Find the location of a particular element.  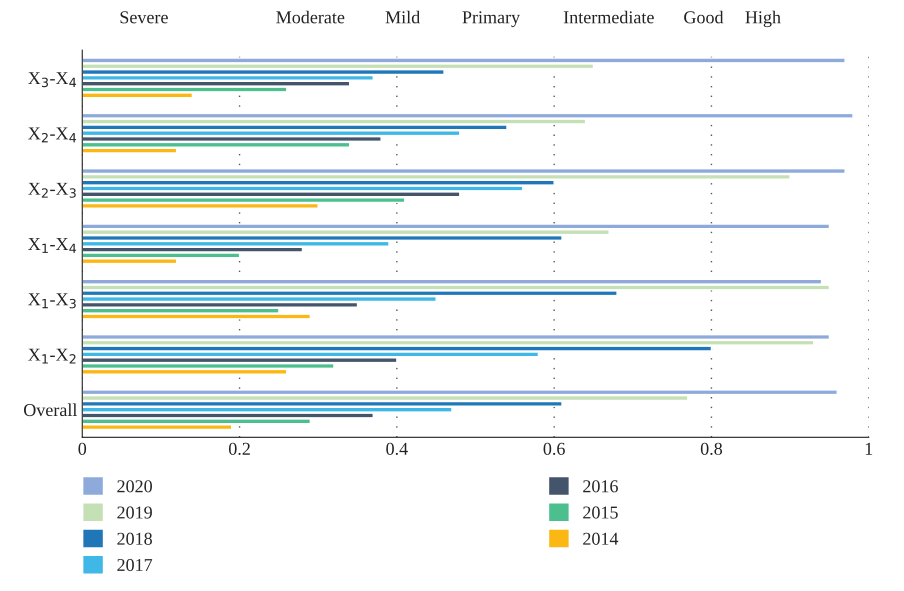

y-tick-label: X$_{1}$-X$_{4}$ is located at coordinates (52, 245).